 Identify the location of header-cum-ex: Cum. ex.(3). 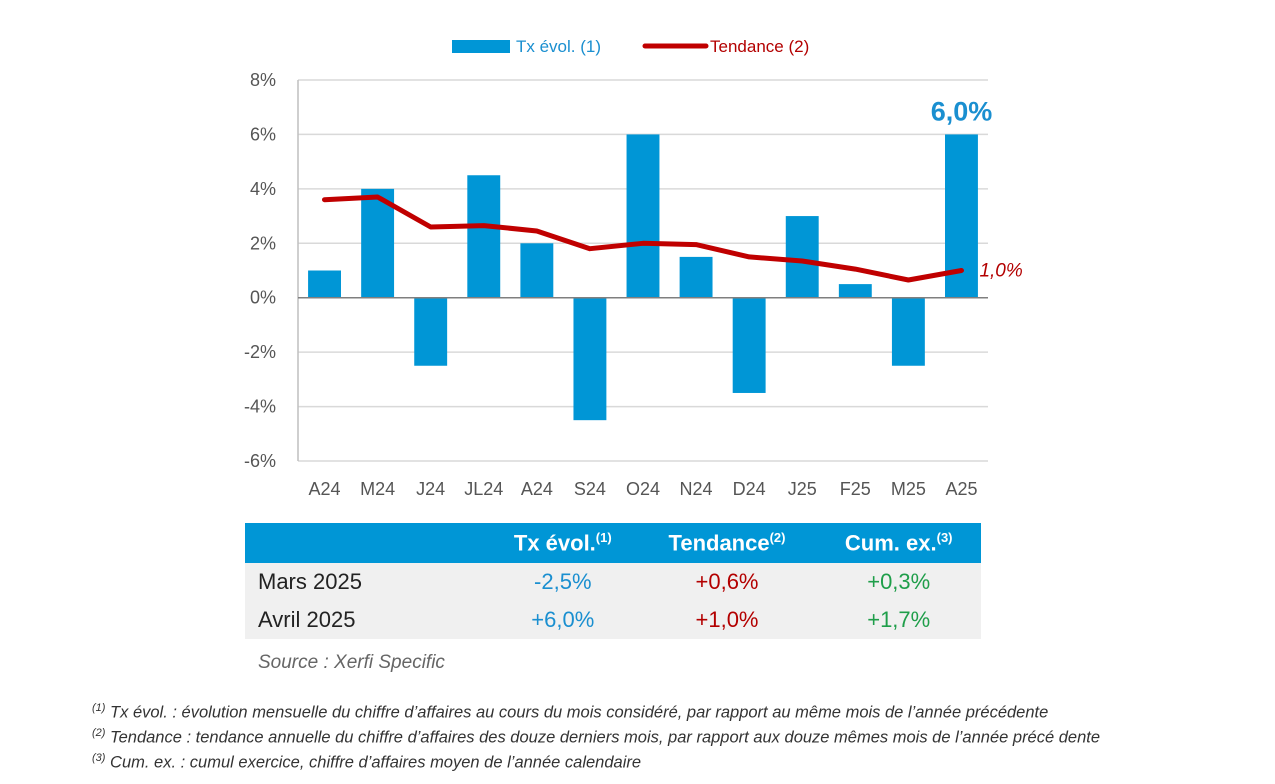
(898, 543).